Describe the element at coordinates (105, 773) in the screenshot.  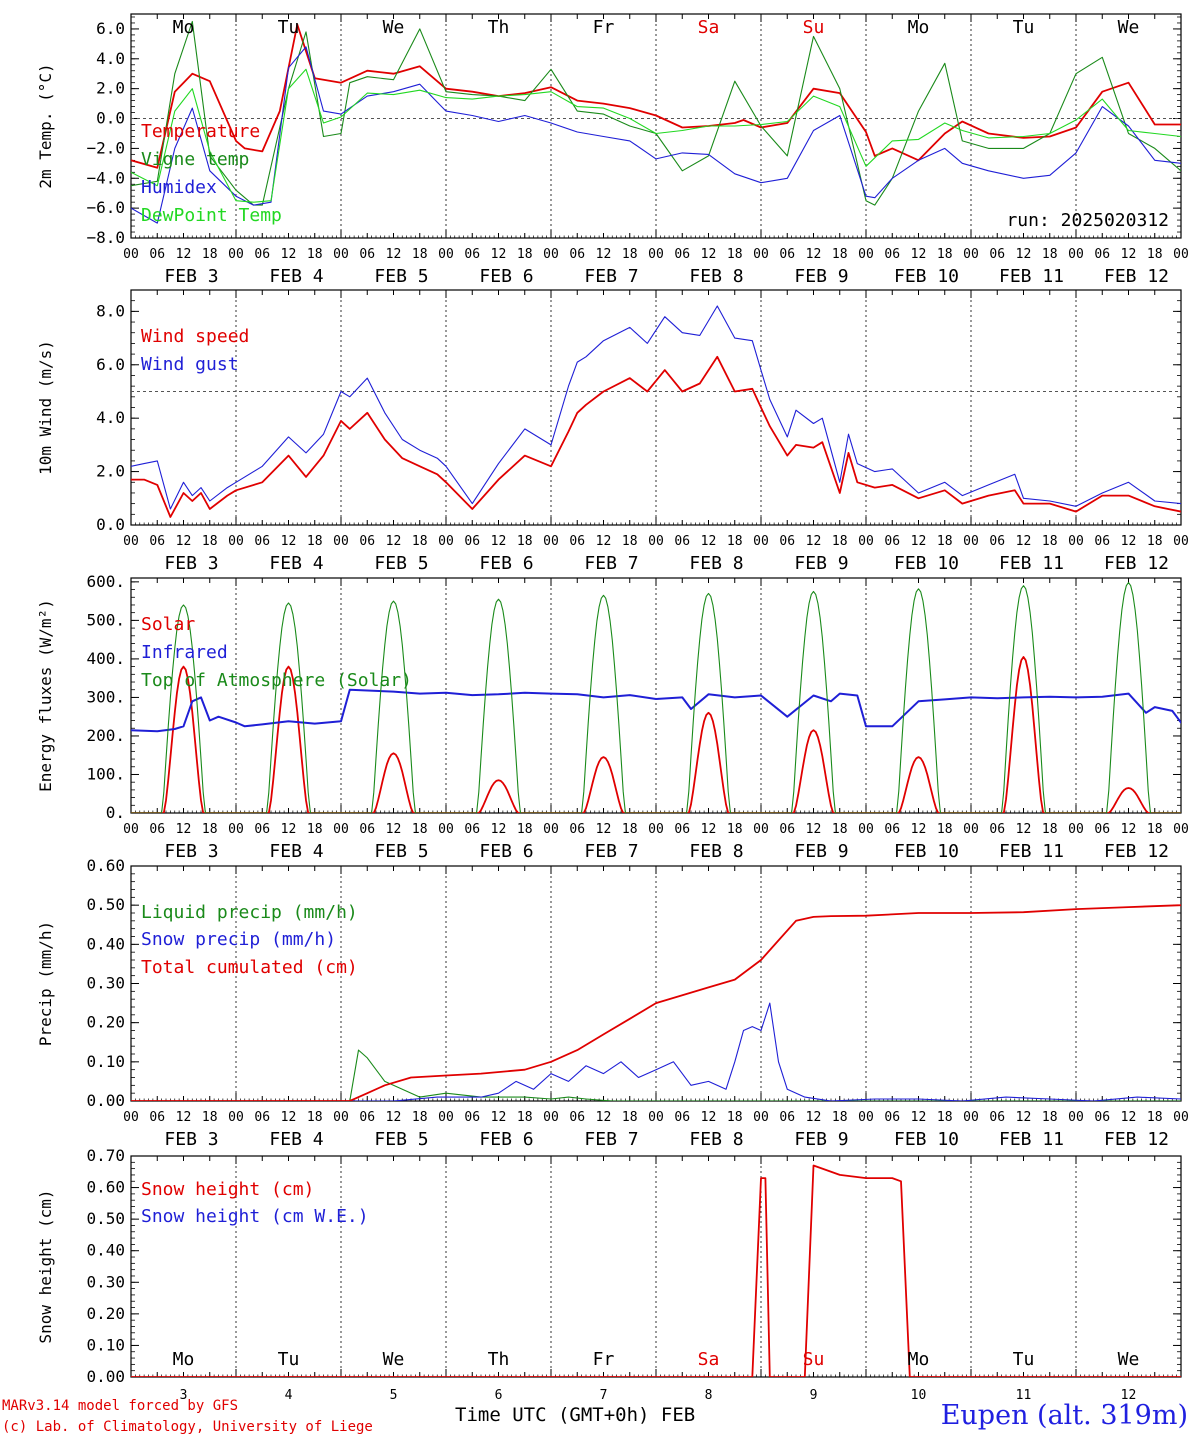
I see `y-tick-label: 100.` at that location.